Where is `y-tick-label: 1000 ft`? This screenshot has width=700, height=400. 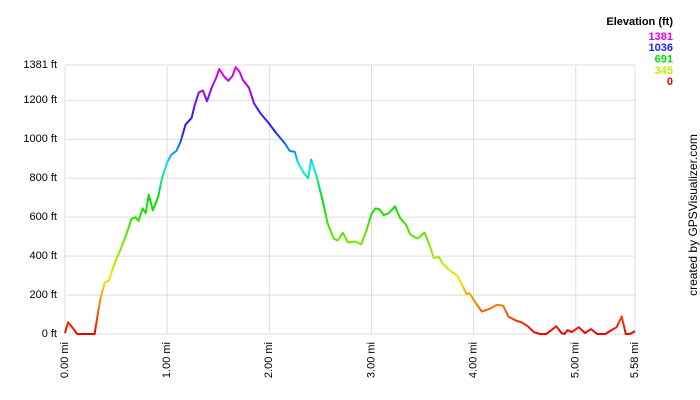 y-tick-label: 1000 ft is located at coordinates (40, 139).